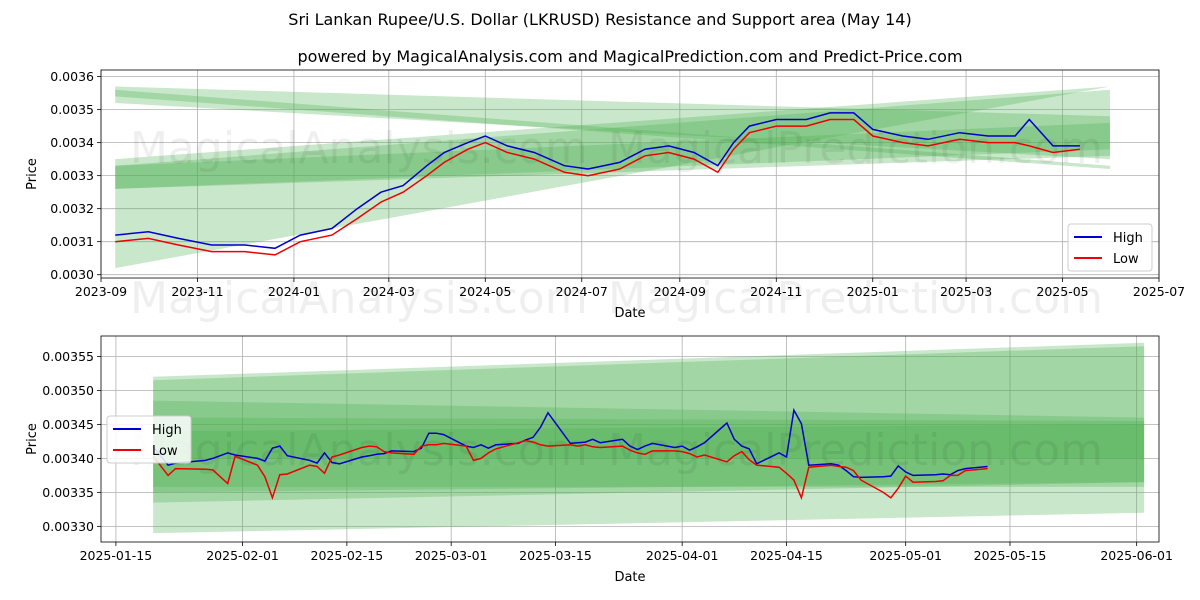 The width and height of the screenshot is (1200, 600). Describe the element at coordinates (242, 555) in the screenshot. I see `x-tick-label: 2025-02-01` at that location.